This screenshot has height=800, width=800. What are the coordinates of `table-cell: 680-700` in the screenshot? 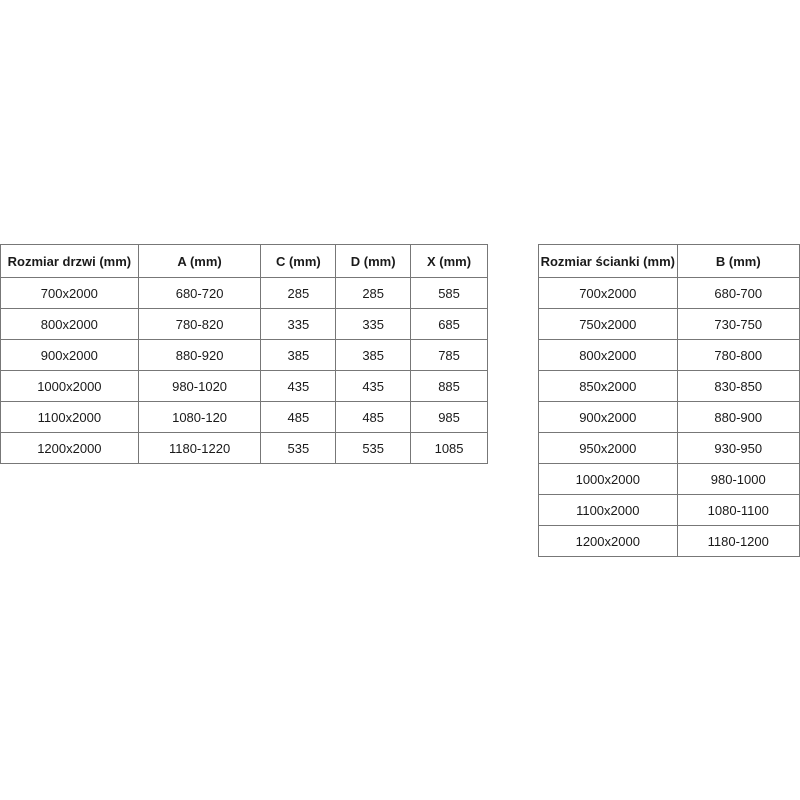 It's located at (738, 293).